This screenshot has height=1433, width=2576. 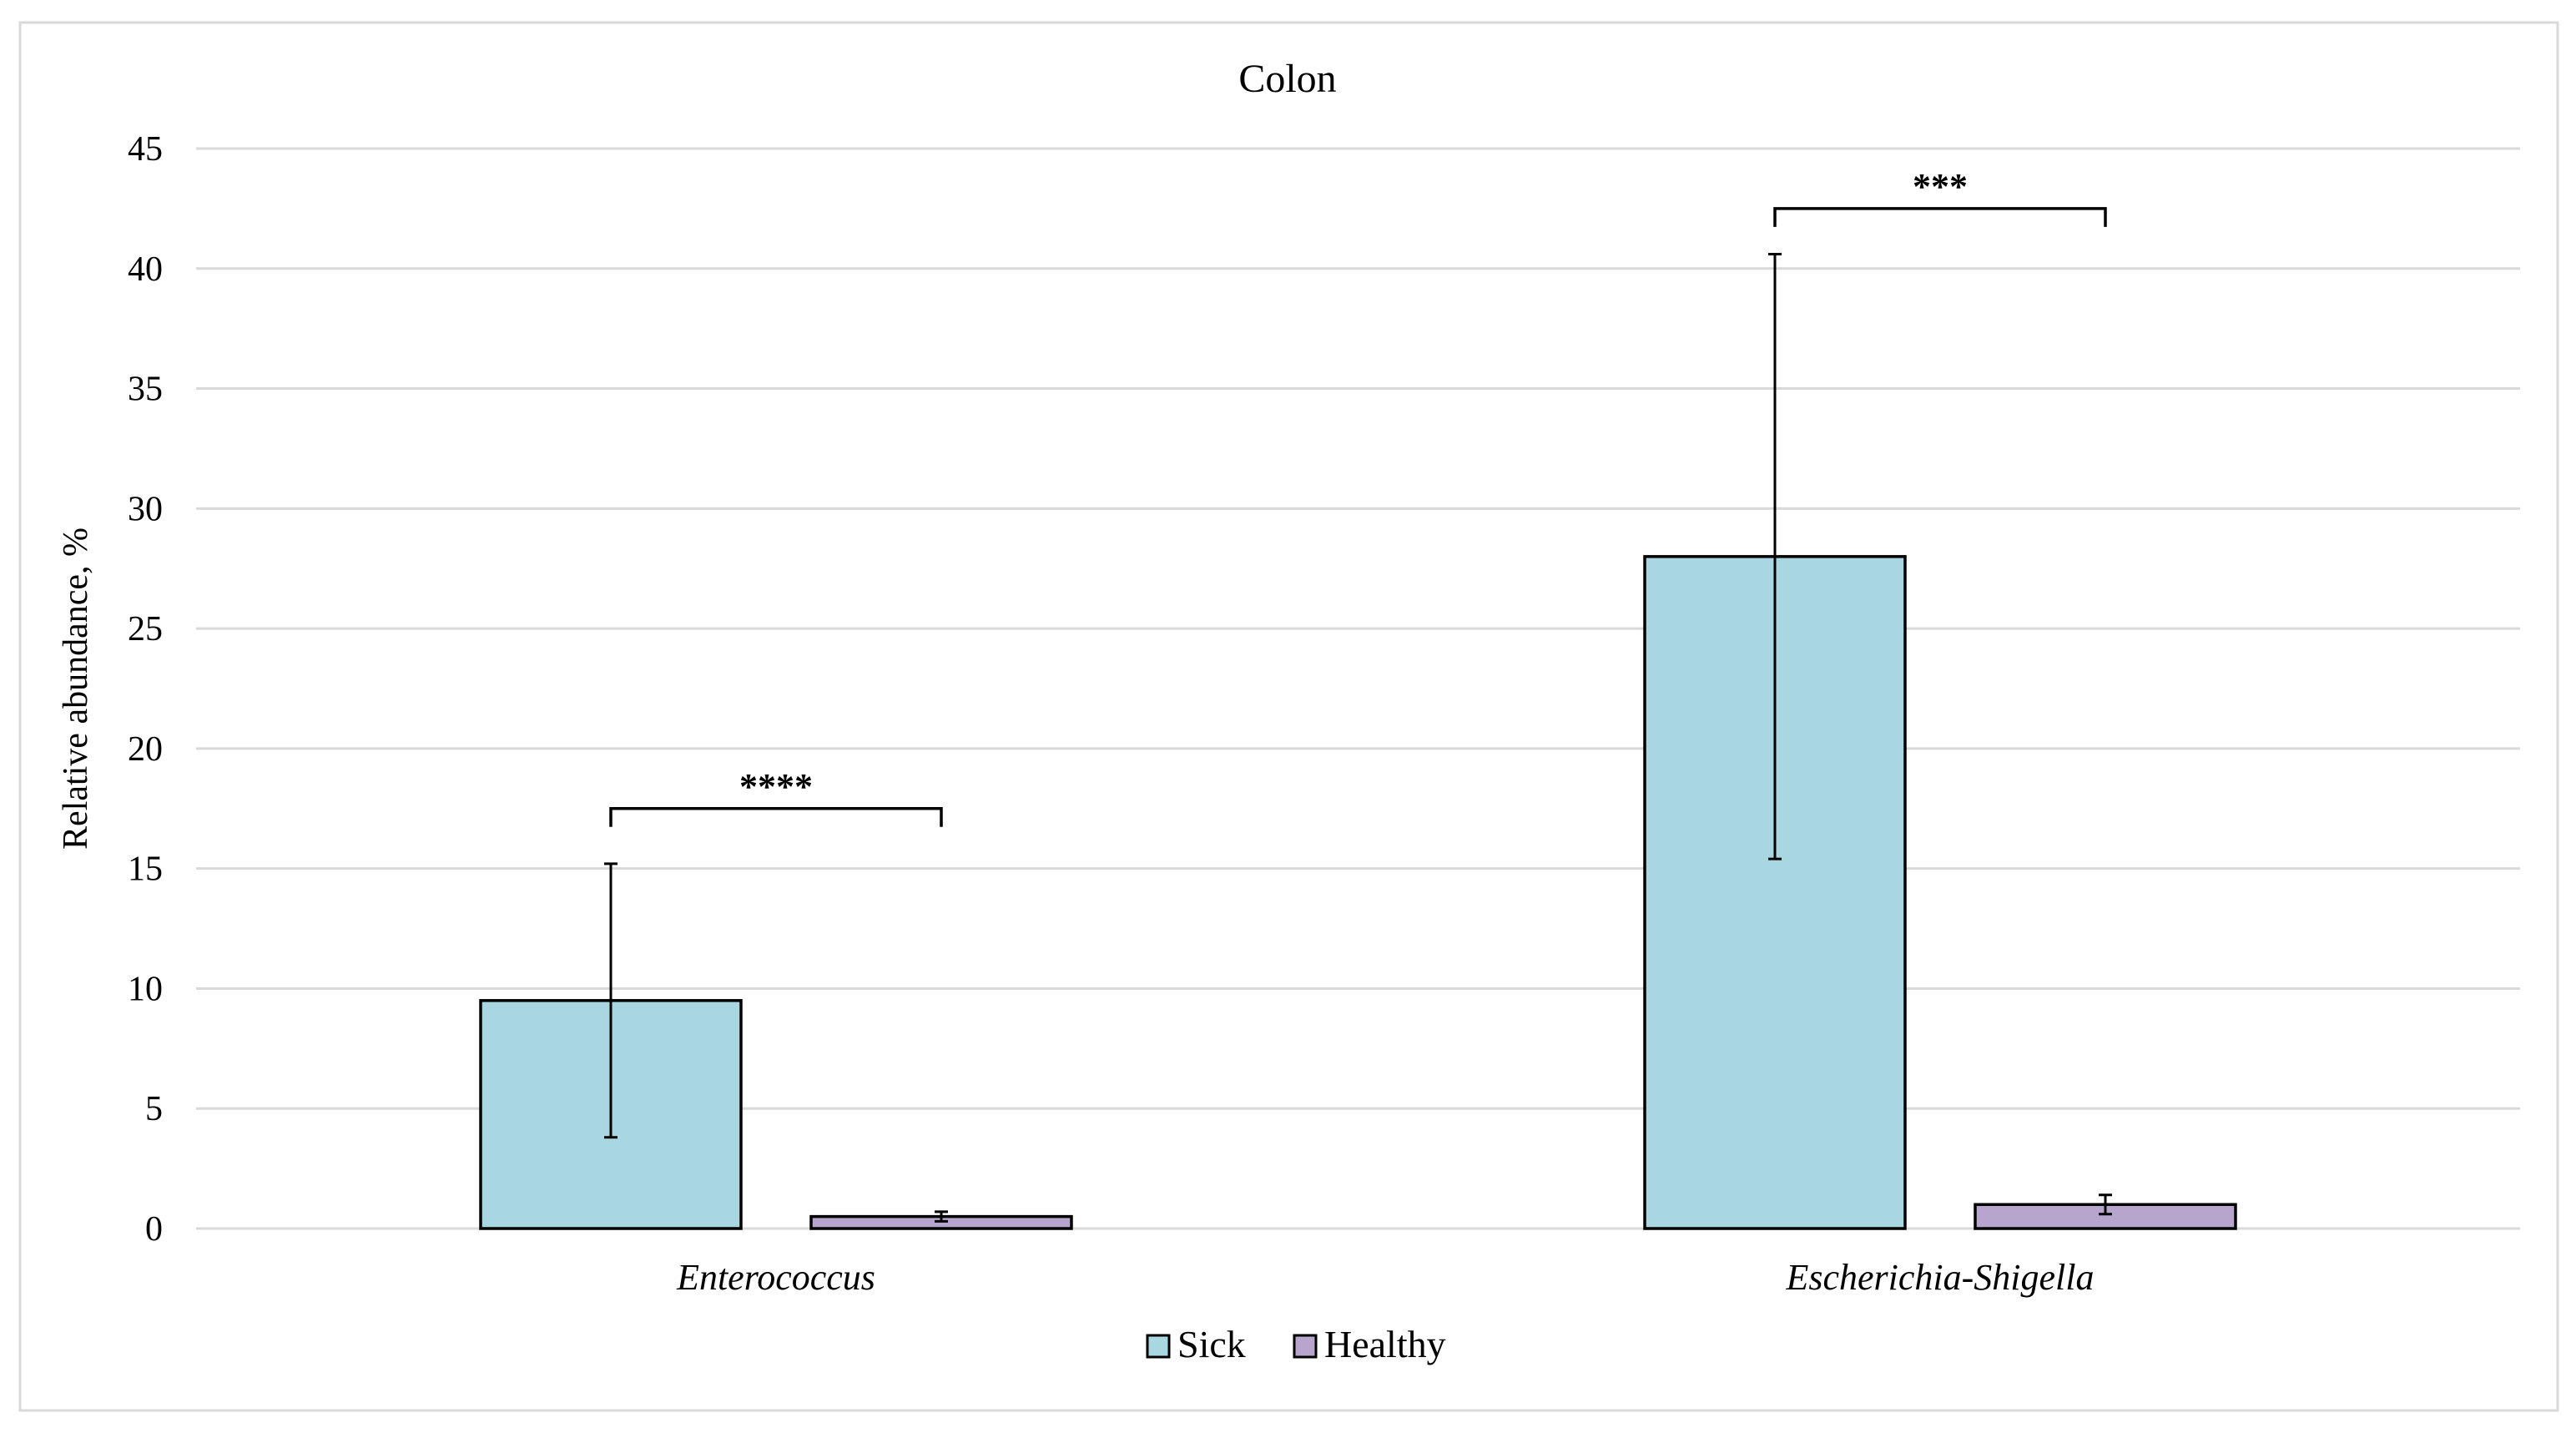 I want to click on y-tick-label: 40, so click(x=145, y=269).